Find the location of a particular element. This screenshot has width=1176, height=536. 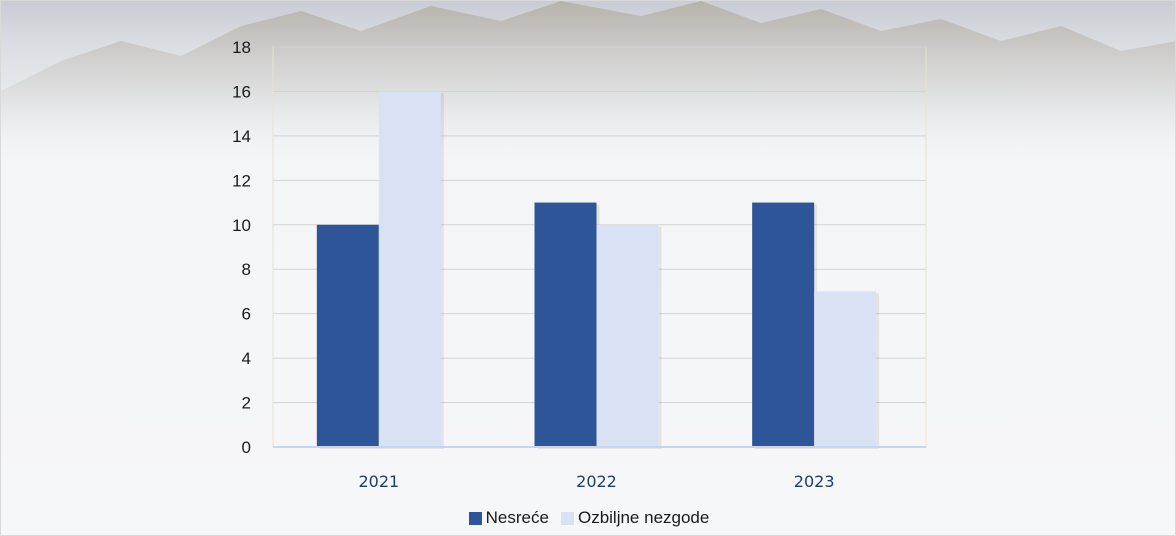

x-tick-label: 2022 is located at coordinates (596, 481).